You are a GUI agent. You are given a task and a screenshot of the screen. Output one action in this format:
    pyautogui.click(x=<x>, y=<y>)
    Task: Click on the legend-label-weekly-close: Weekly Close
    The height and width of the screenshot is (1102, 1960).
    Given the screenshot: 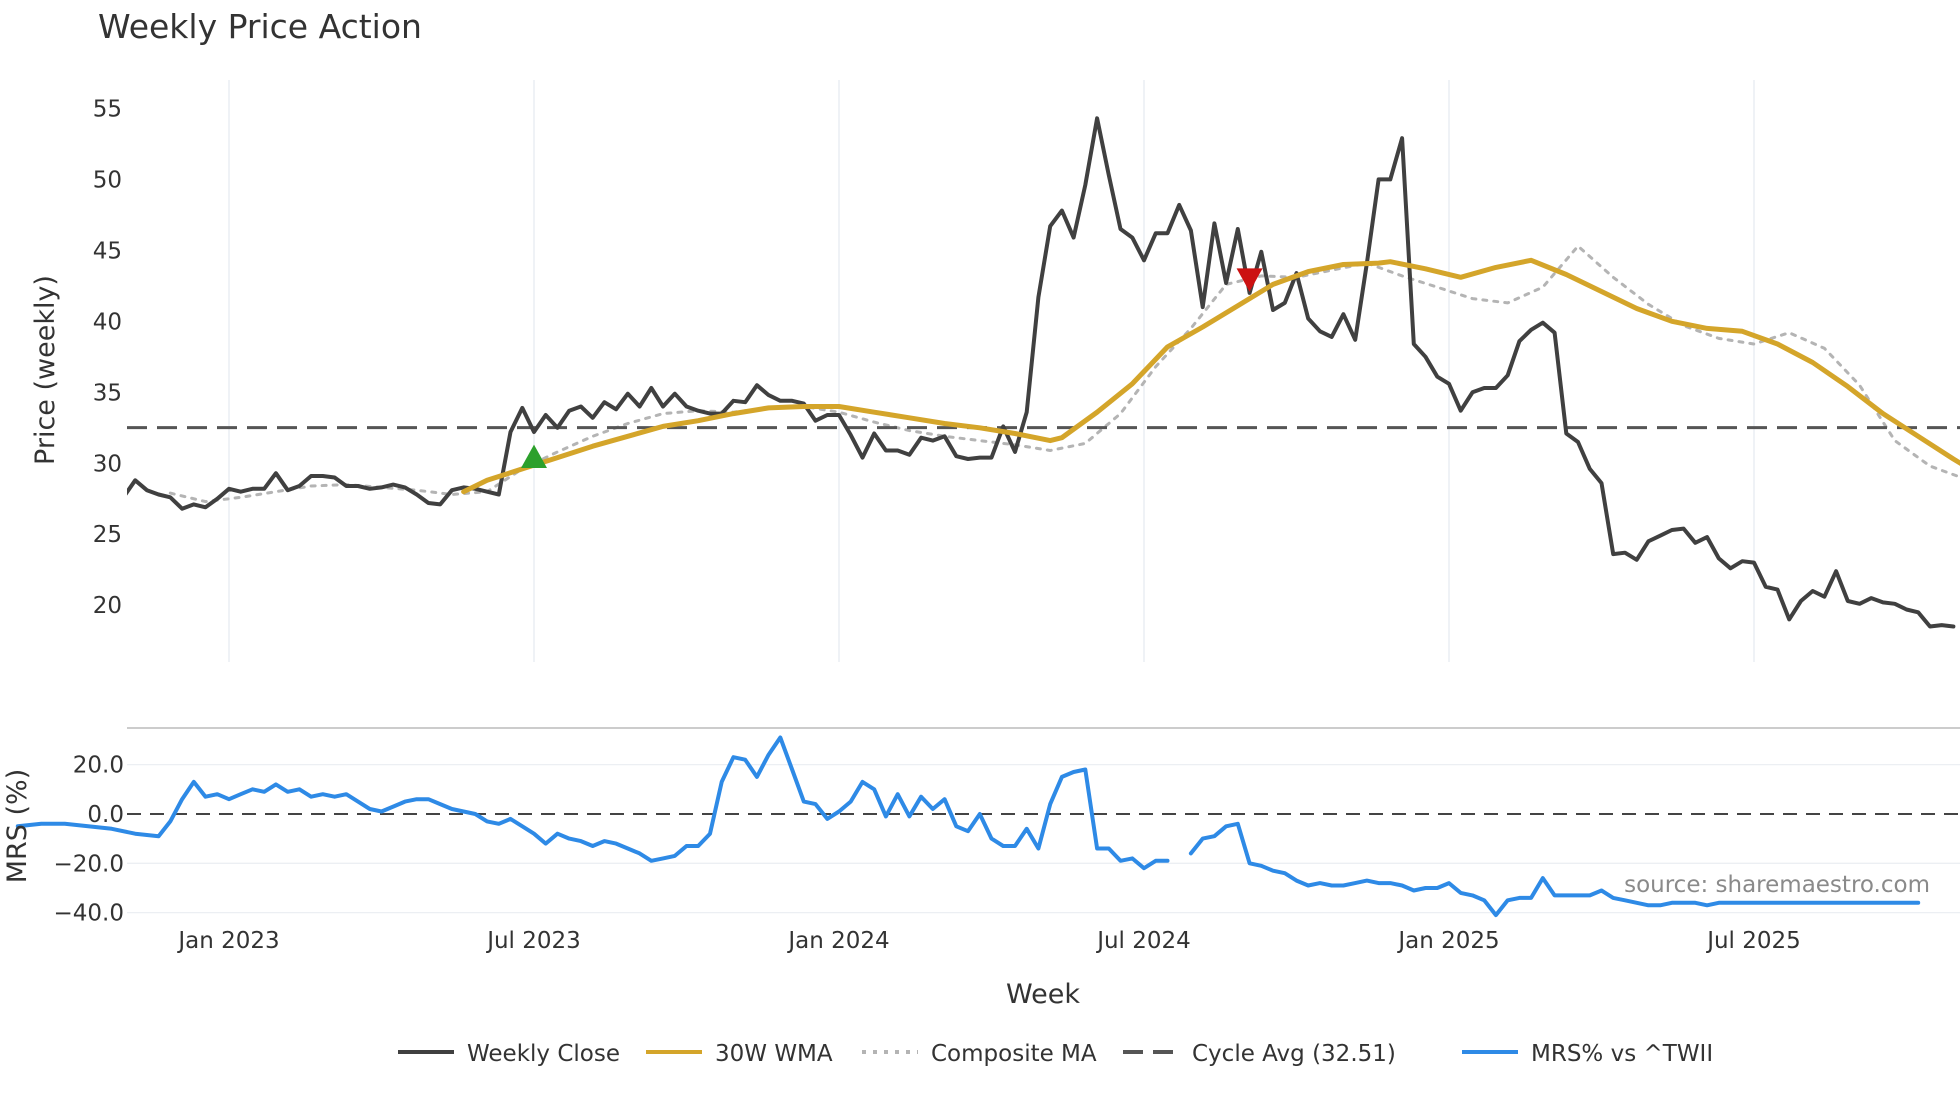 What is the action you would take?
    pyautogui.click(x=543, y=1054)
    